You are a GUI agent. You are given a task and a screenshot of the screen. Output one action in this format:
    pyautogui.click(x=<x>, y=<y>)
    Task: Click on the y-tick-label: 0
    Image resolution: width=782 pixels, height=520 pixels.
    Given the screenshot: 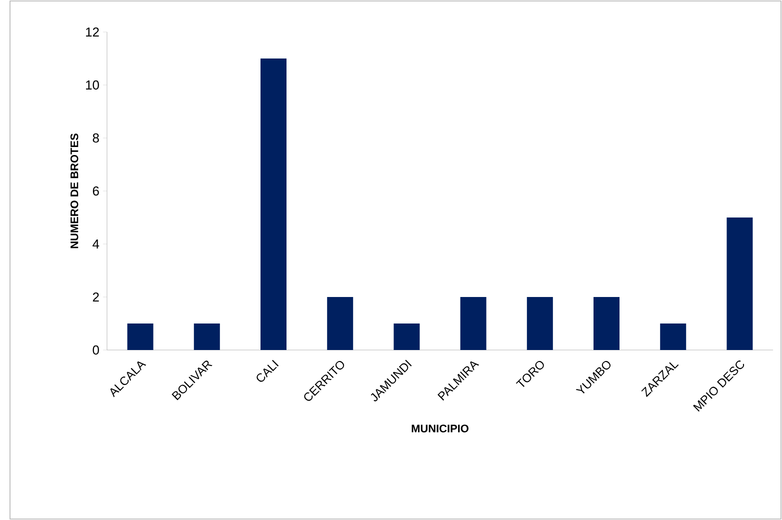 What is the action you would take?
    pyautogui.click(x=95, y=350)
    